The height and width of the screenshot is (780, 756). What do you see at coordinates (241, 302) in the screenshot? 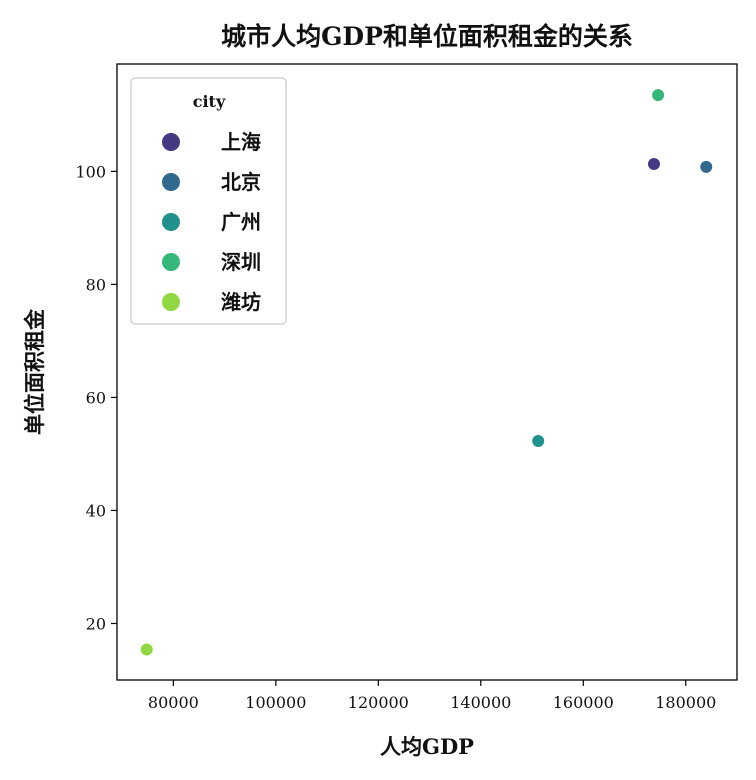
I see `legend-label: 潍坊` at bounding box center [241, 302].